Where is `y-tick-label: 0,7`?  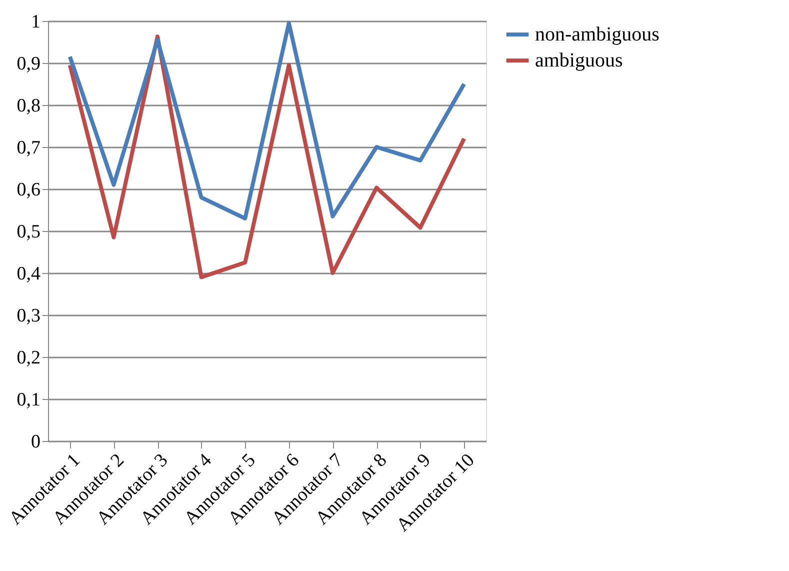 y-tick-label: 0,7 is located at coordinates (28, 148).